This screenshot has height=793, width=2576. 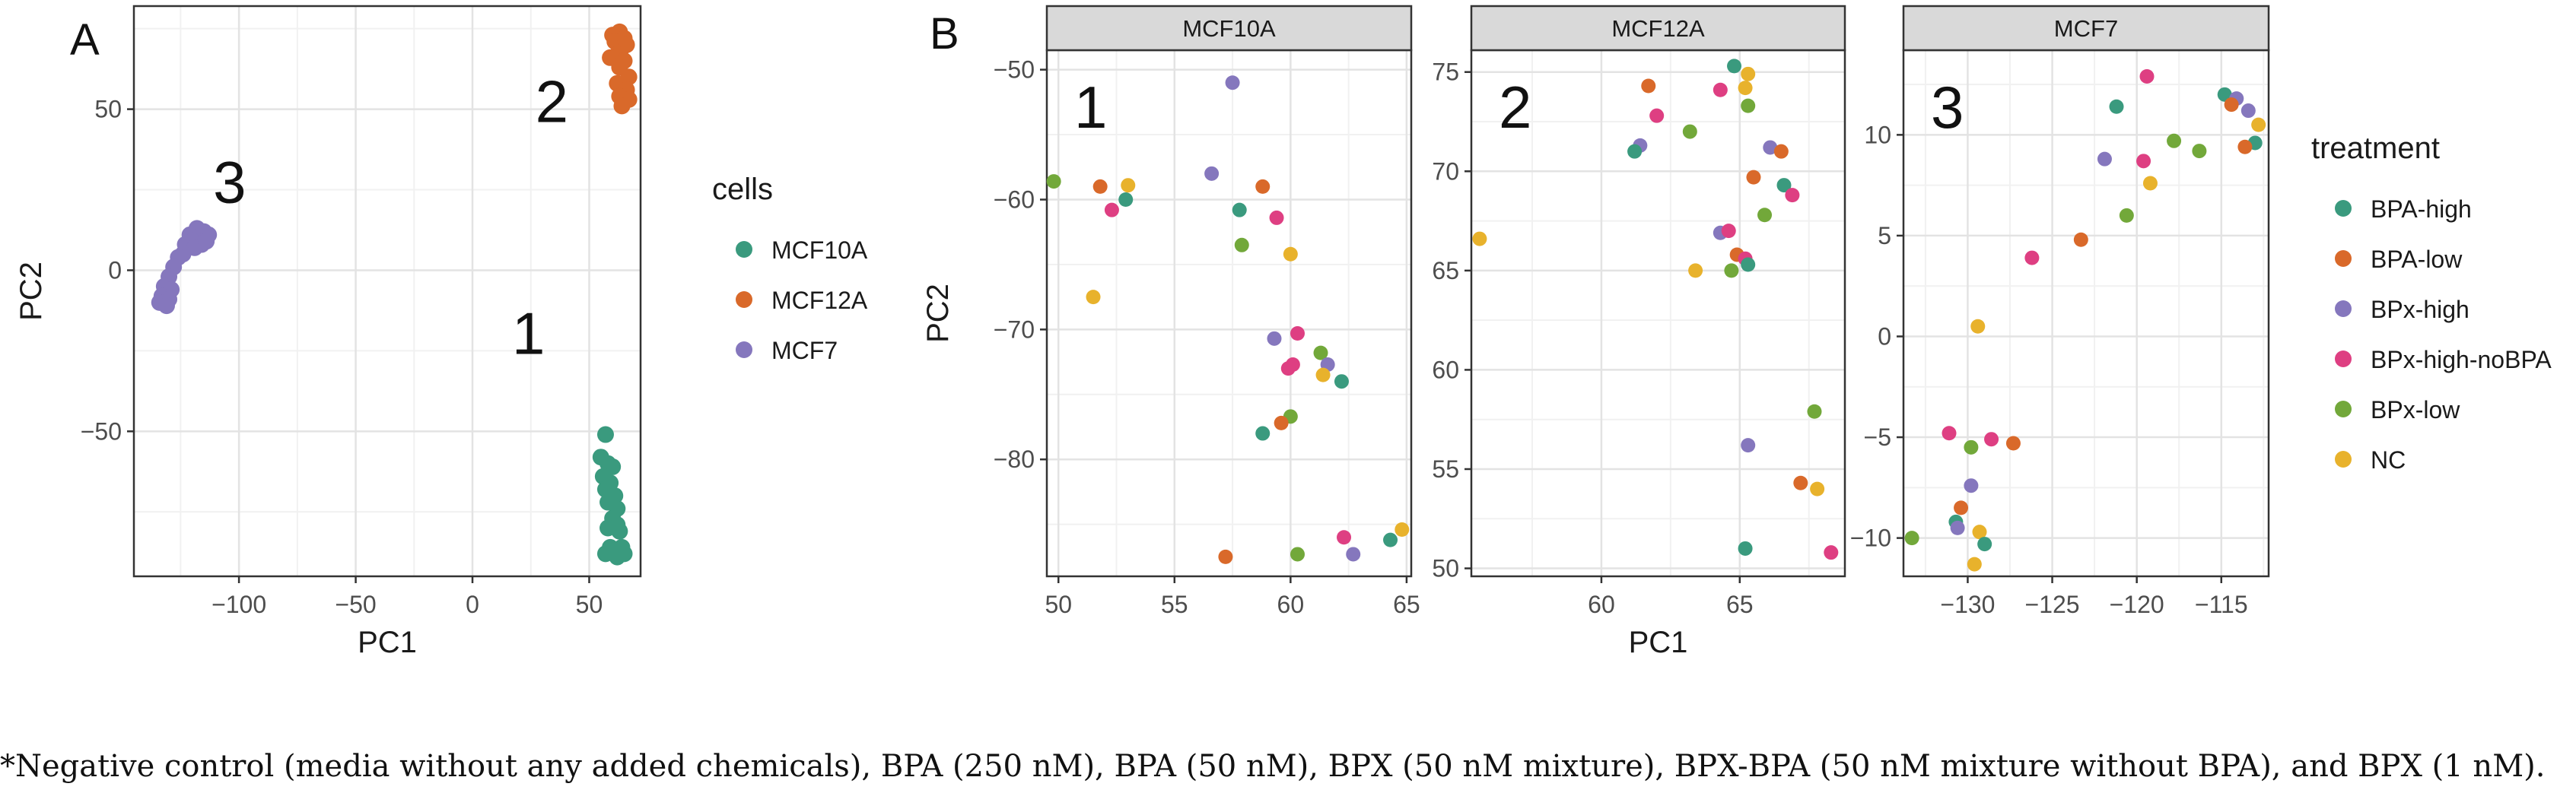 What do you see at coordinates (805, 350) in the screenshot?
I see `legend-label: MCF7` at bounding box center [805, 350].